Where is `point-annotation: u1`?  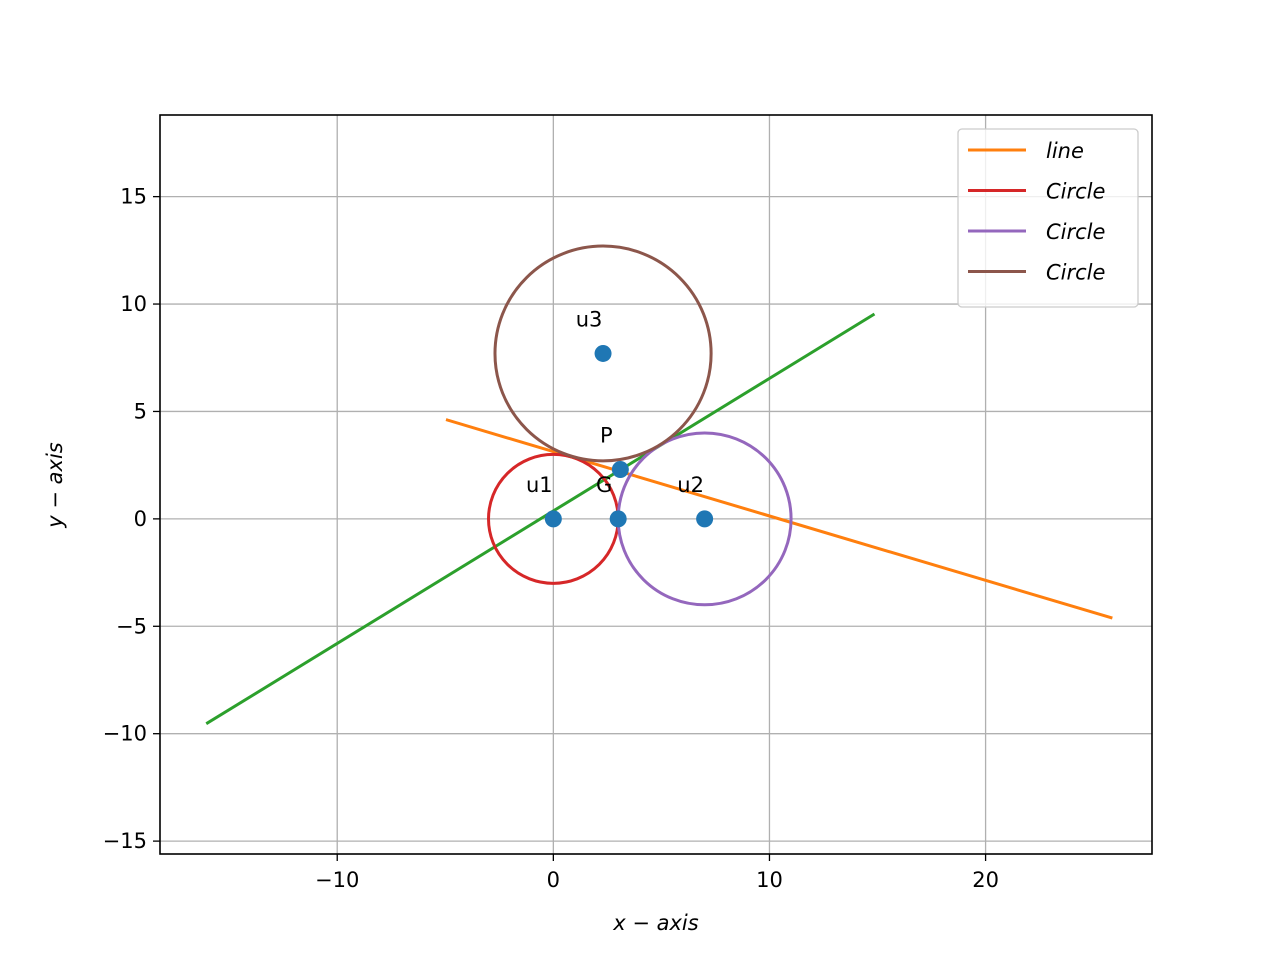 point-annotation: u1 is located at coordinates (539, 485).